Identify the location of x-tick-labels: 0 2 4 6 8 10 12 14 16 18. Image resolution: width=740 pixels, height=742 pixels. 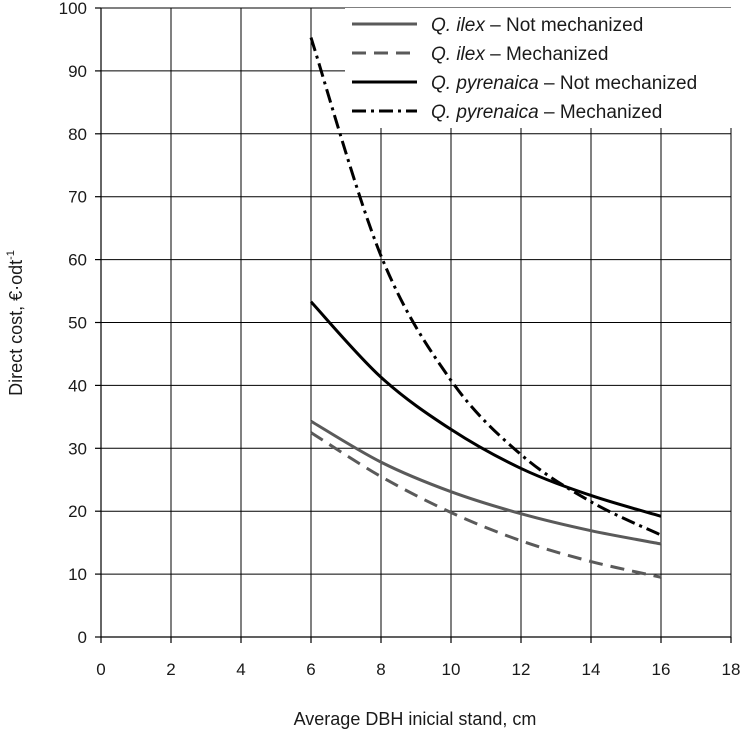
(418, 669).